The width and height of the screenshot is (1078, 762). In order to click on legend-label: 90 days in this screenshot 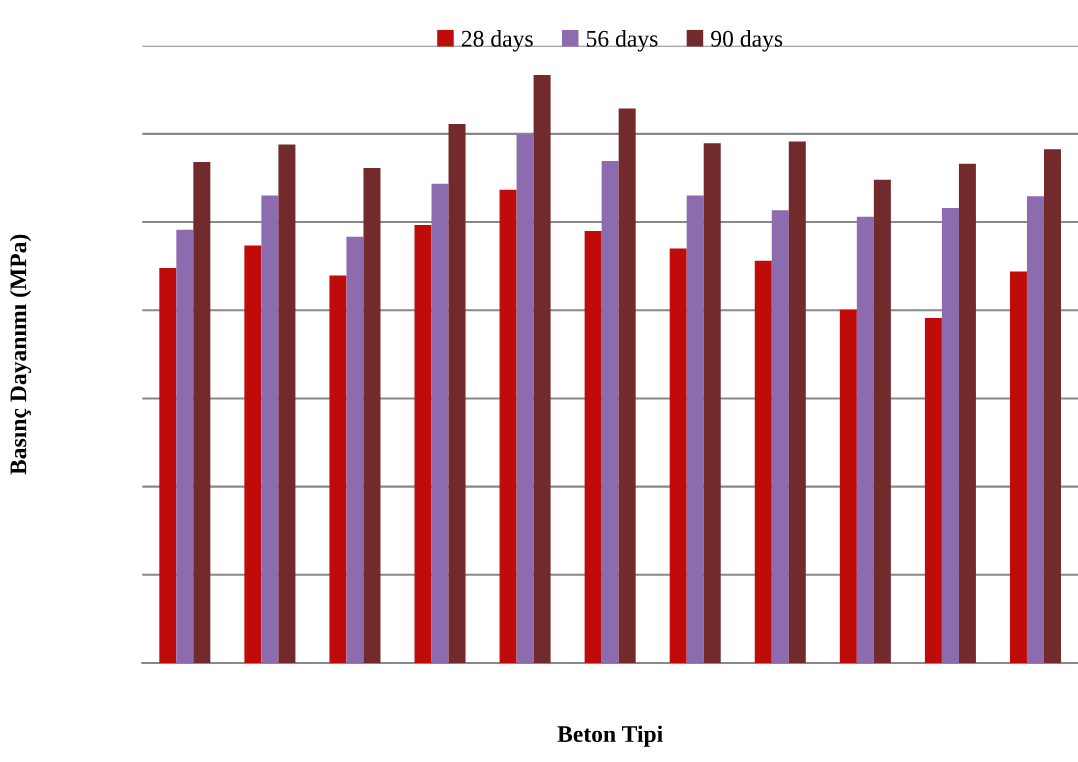, I will do `click(747, 41)`.